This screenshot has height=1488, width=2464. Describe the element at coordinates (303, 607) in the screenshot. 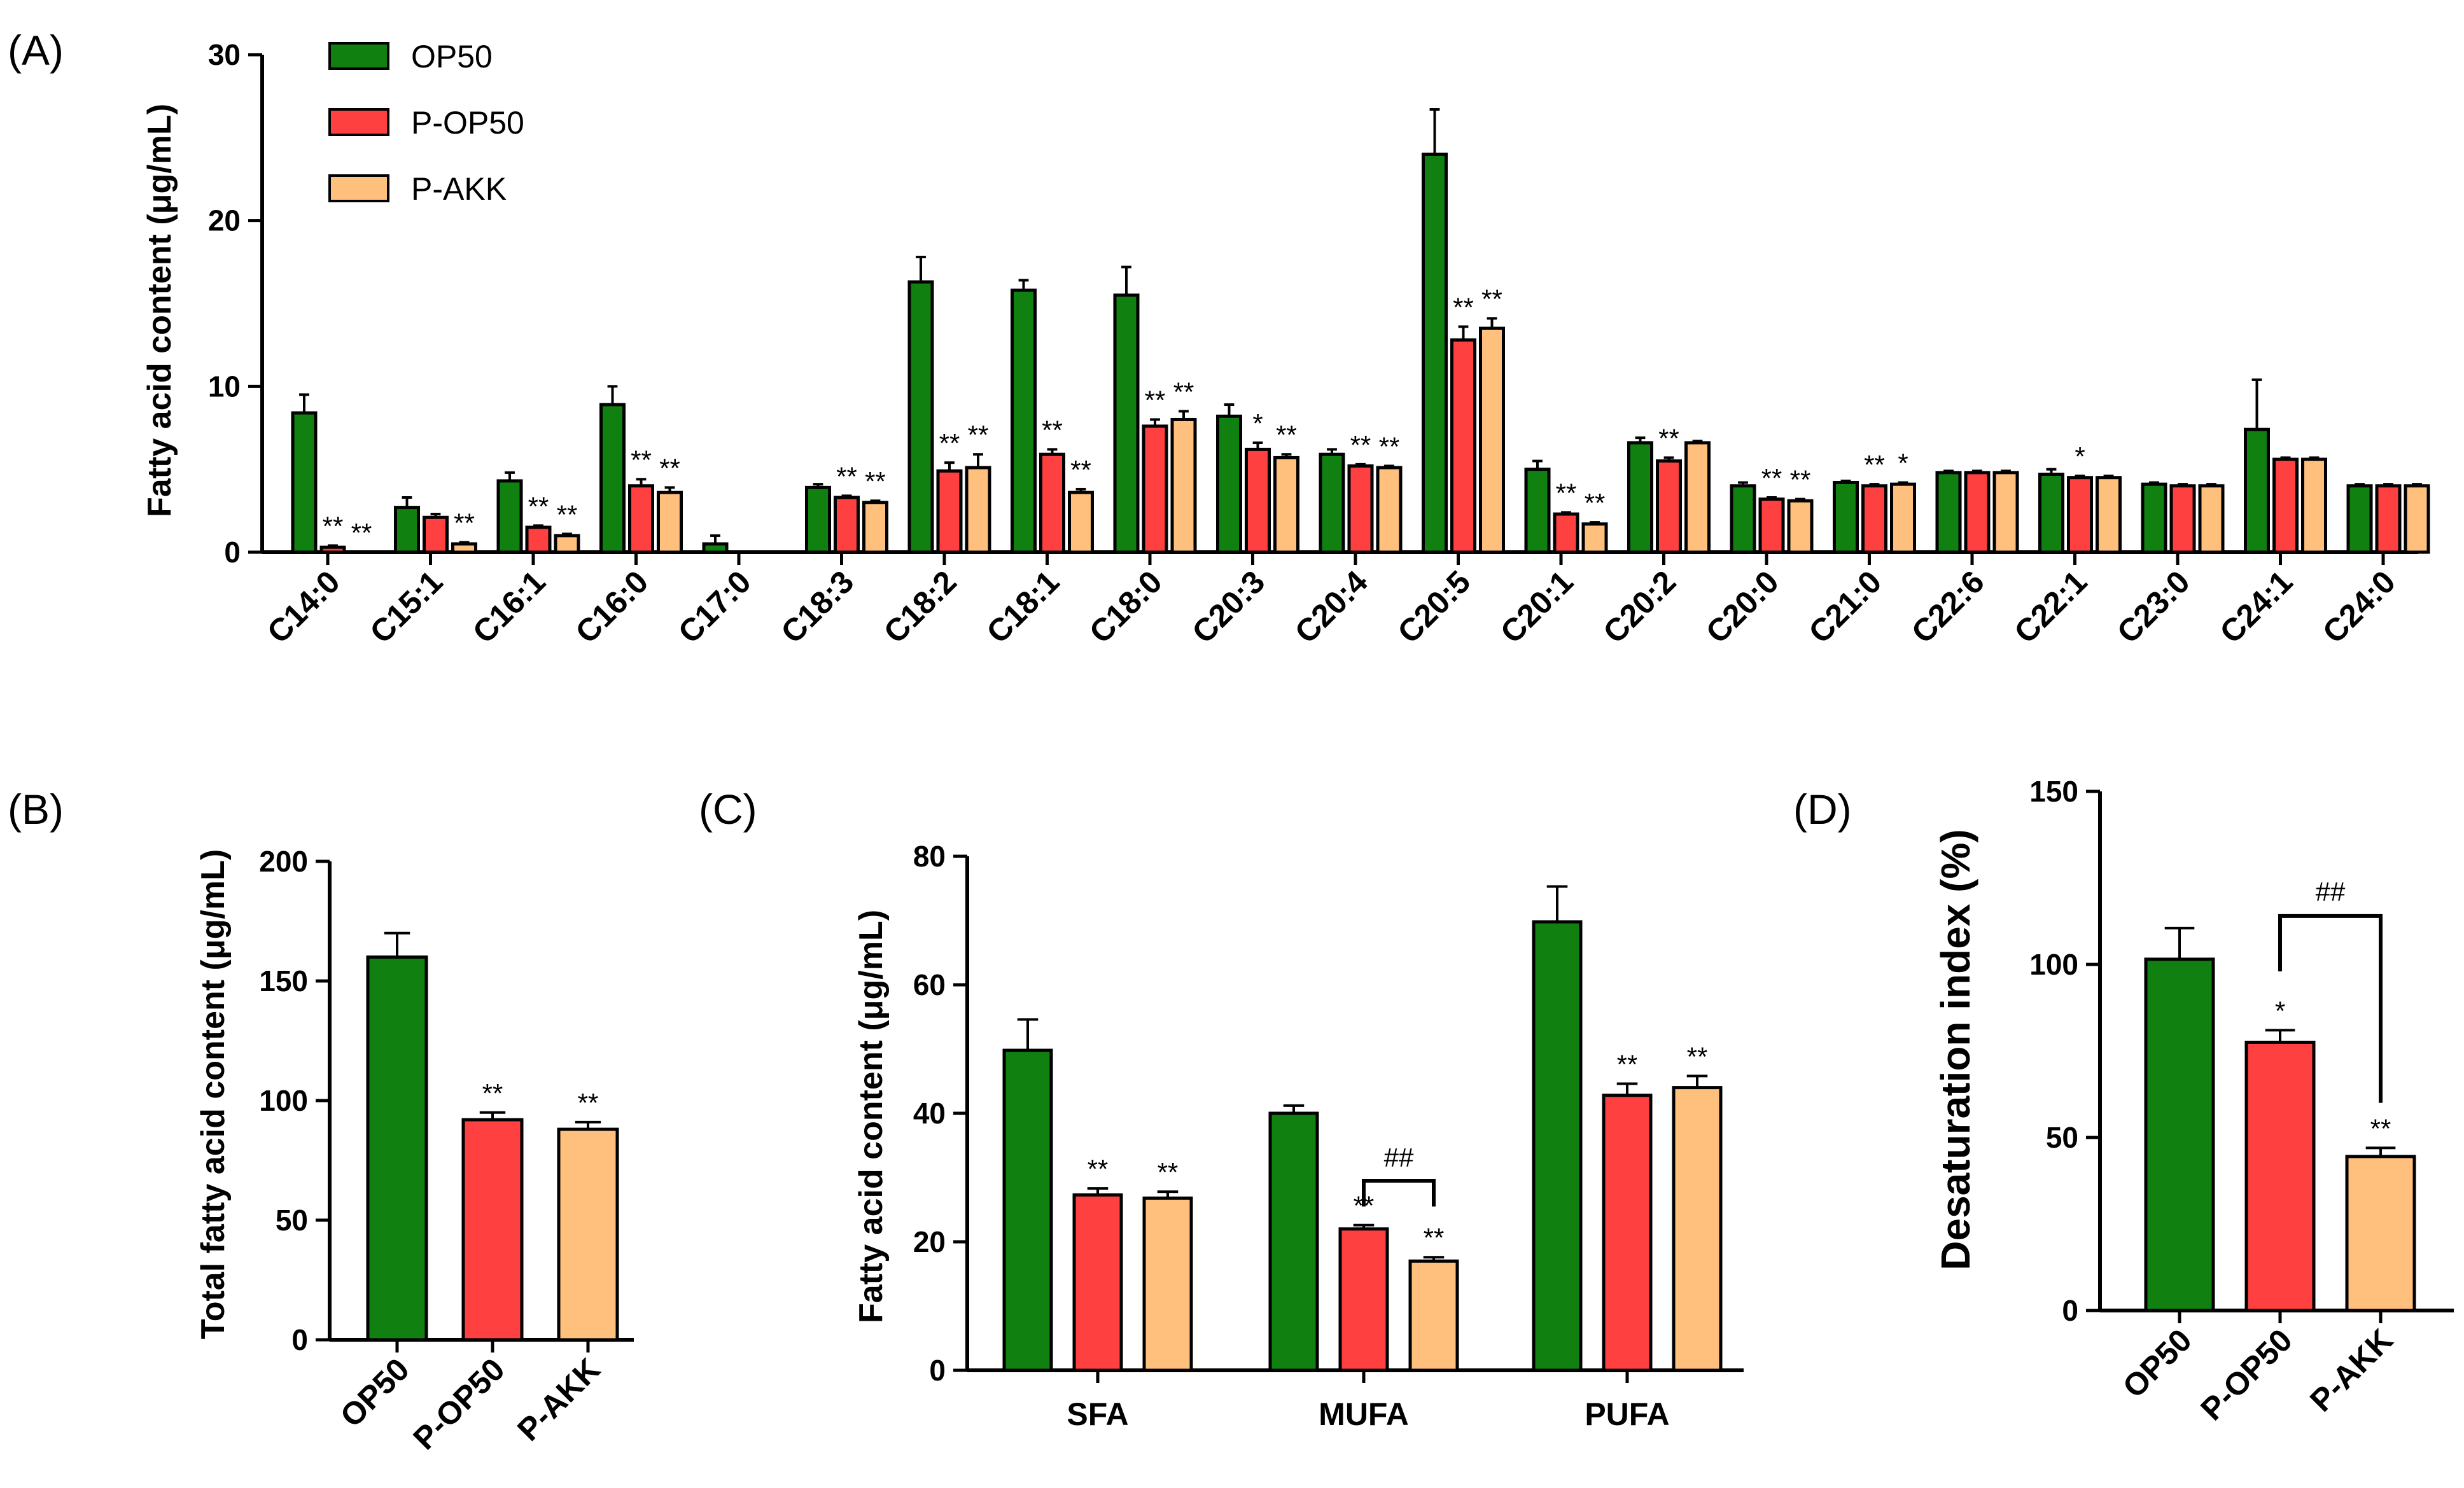

I see `x-tick-label: C14:0` at that location.